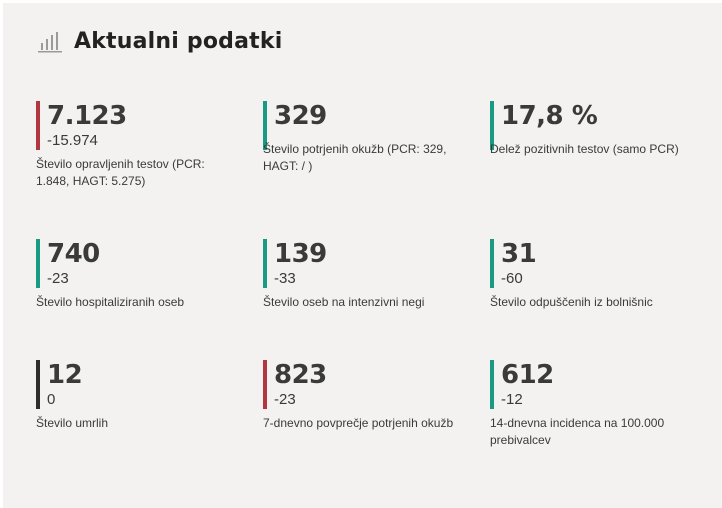  What do you see at coordinates (178, 41) in the screenshot?
I see `page-title: Aktualni podatki` at bounding box center [178, 41].